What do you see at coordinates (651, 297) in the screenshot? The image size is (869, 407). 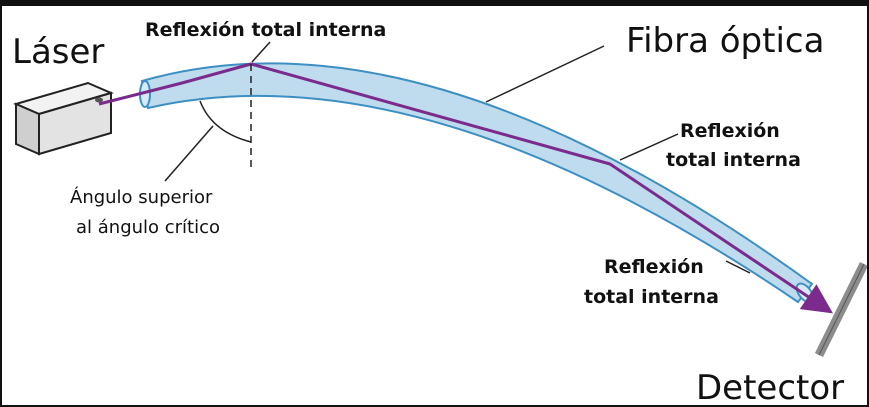 I see `reflection-low-label-line2: total interna` at bounding box center [651, 297].